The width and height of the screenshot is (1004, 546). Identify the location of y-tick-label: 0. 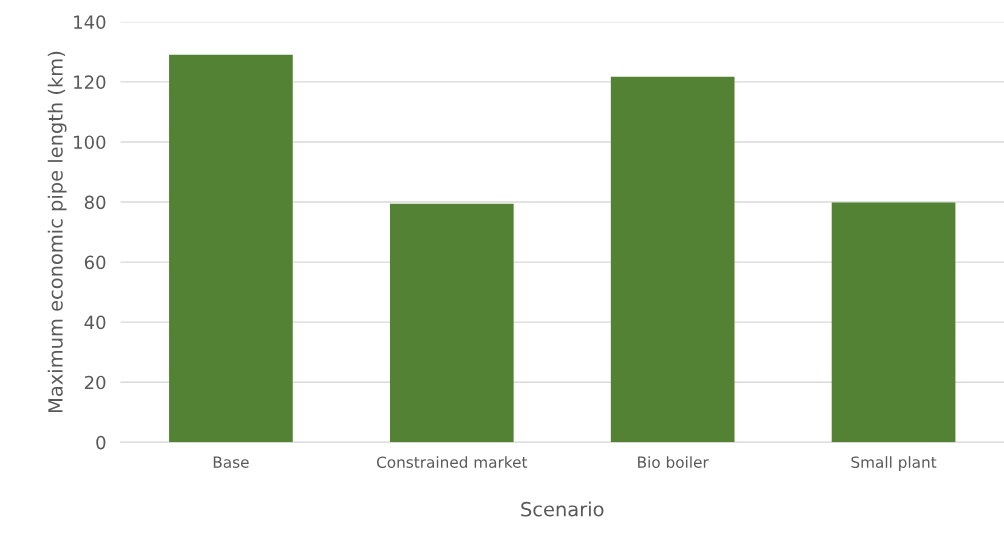
(101, 442).